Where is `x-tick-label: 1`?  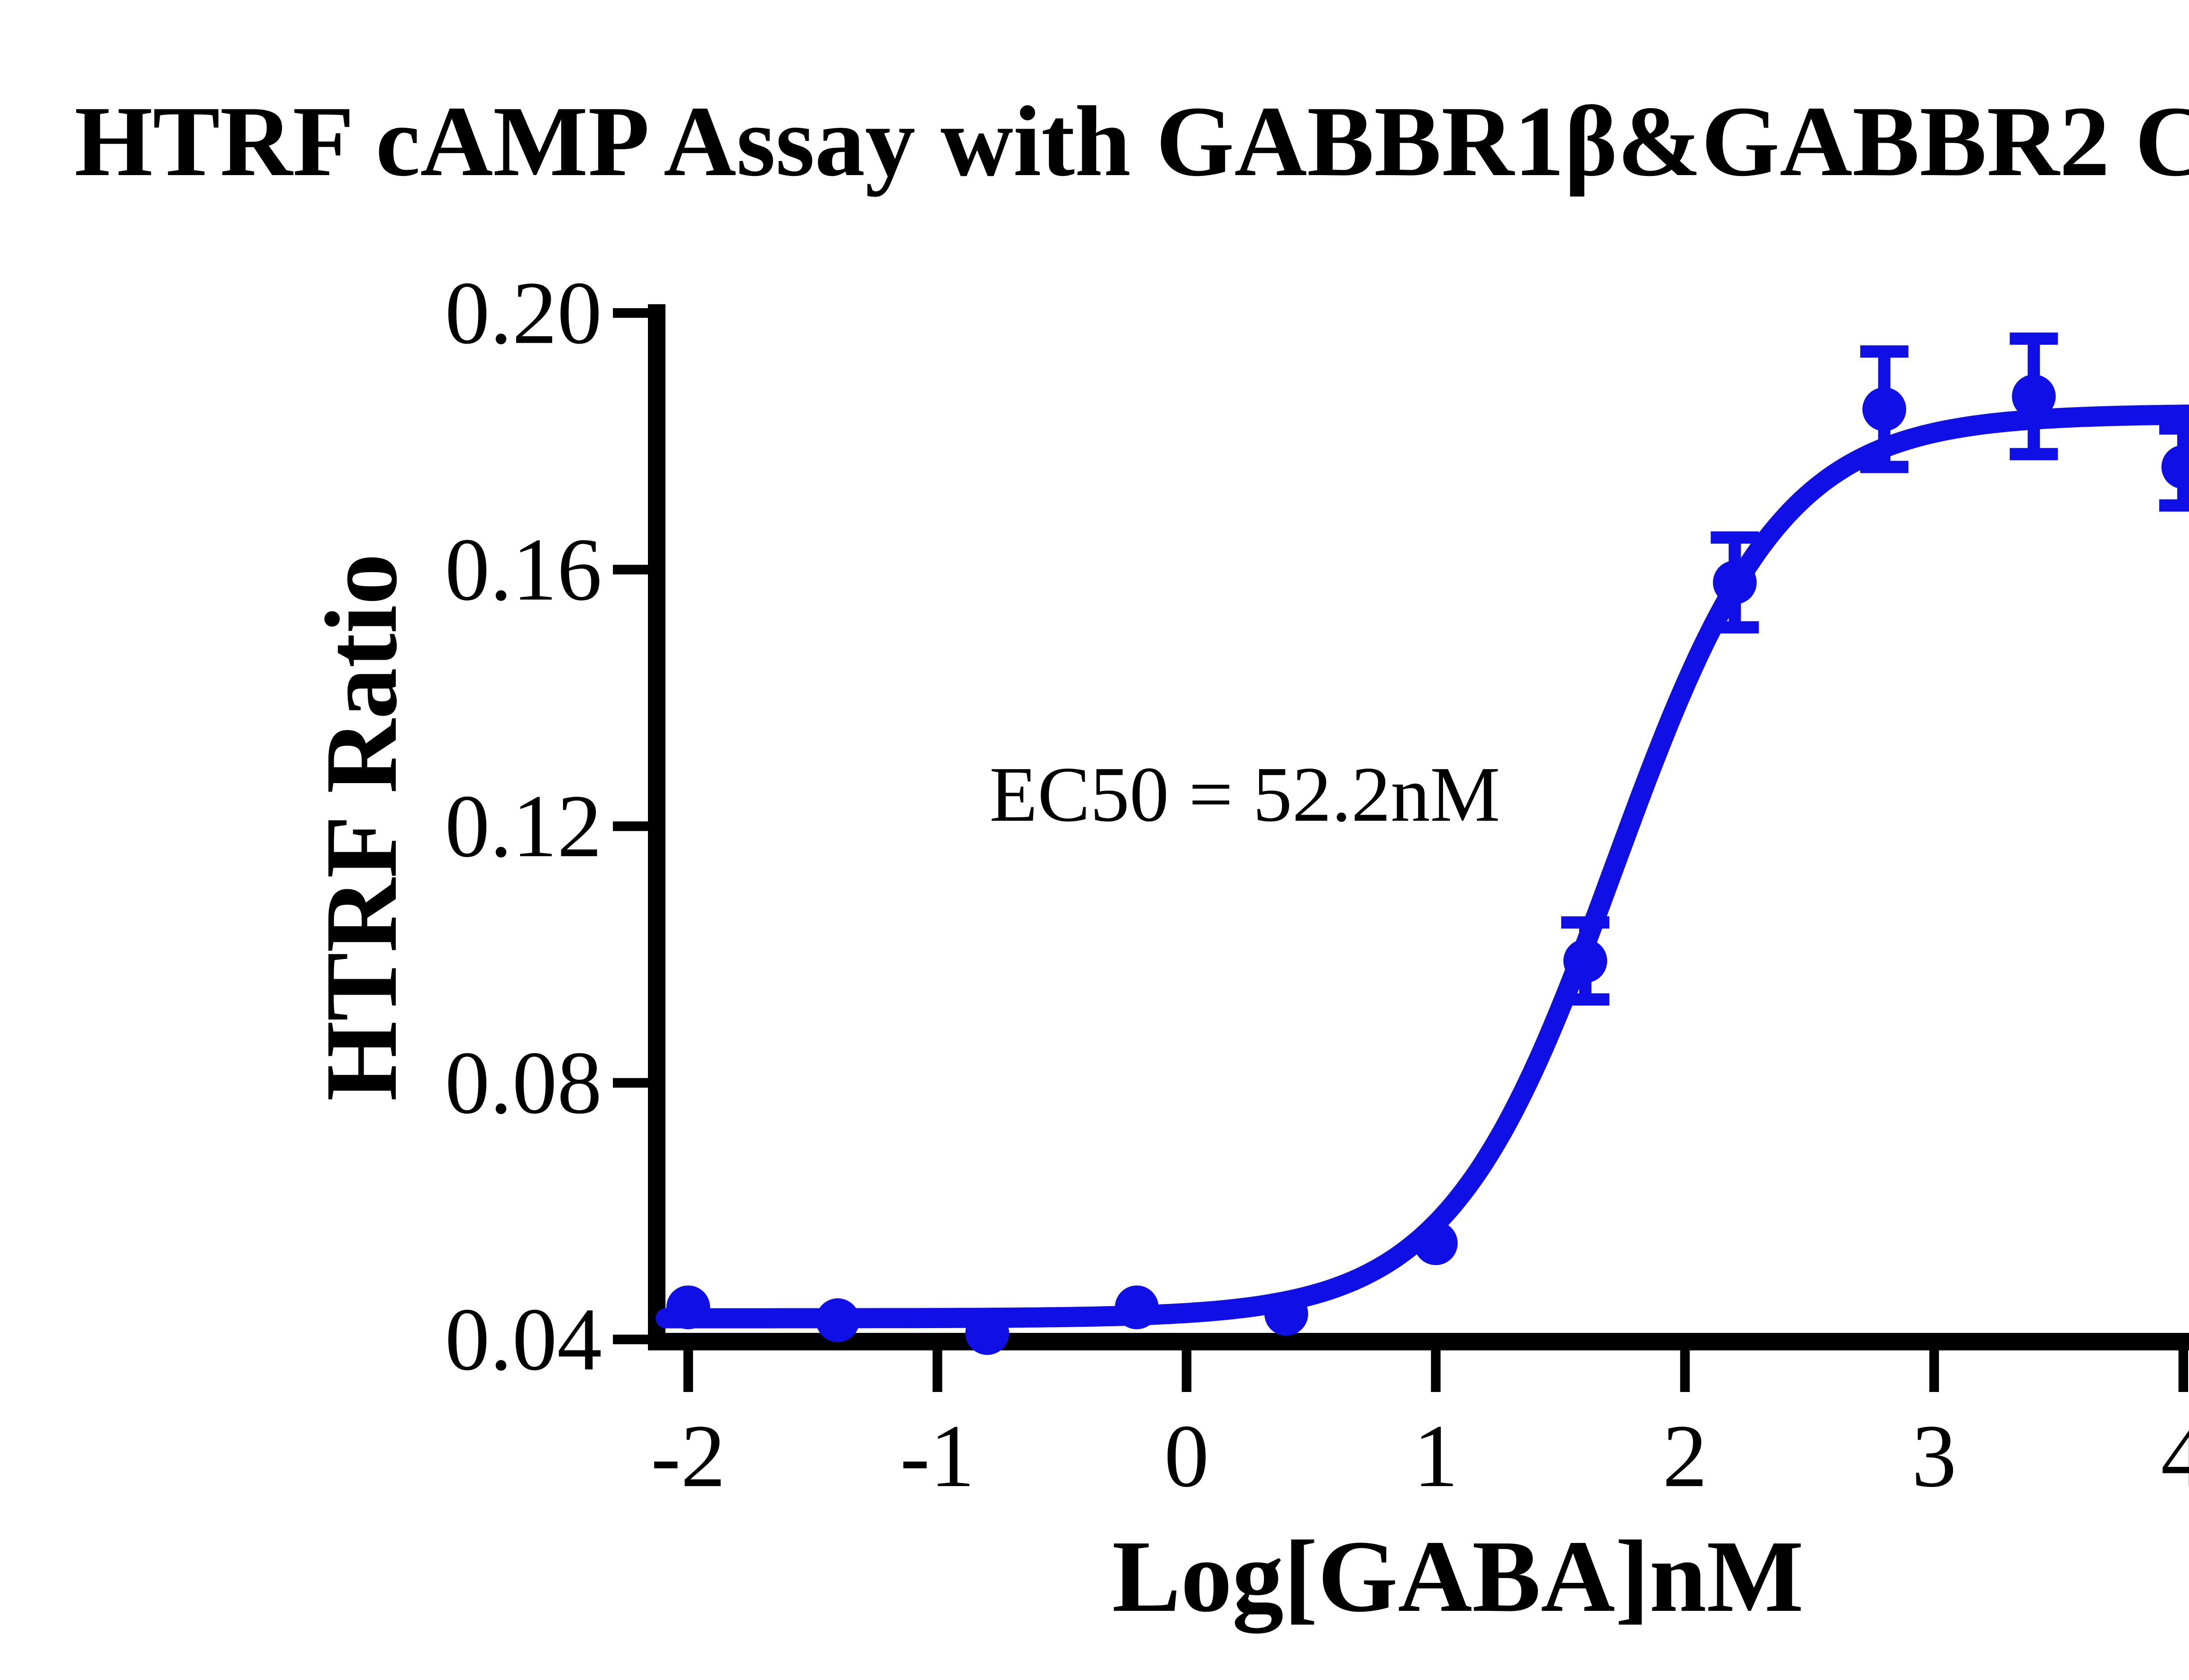 x-tick-label: 1 is located at coordinates (1436, 1456).